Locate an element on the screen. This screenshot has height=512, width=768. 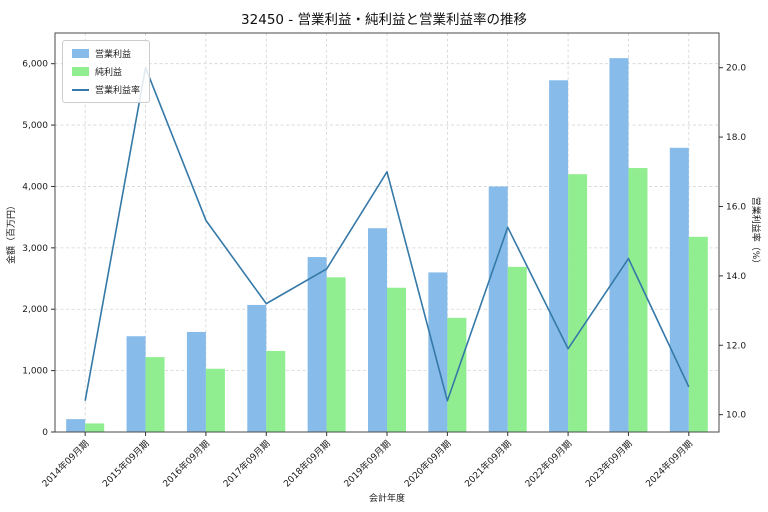
x-tick-label: 2024年09月期 is located at coordinates (669, 464).